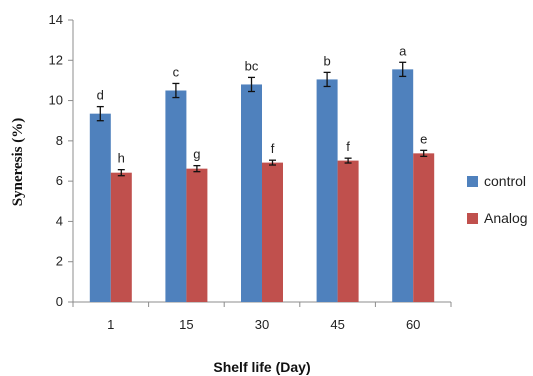  Describe the element at coordinates (100, 95) in the screenshot. I see `significance-label: d` at that location.